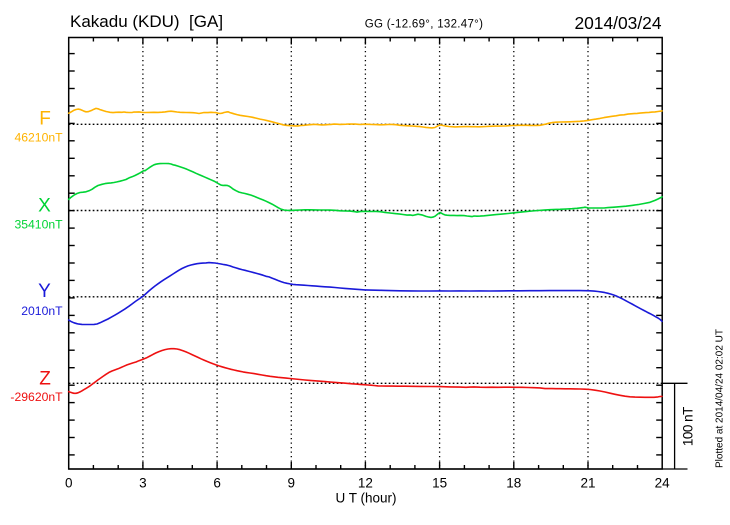 This screenshot has width=730, height=525. I want to click on svg-text: 24, so click(663, 482).